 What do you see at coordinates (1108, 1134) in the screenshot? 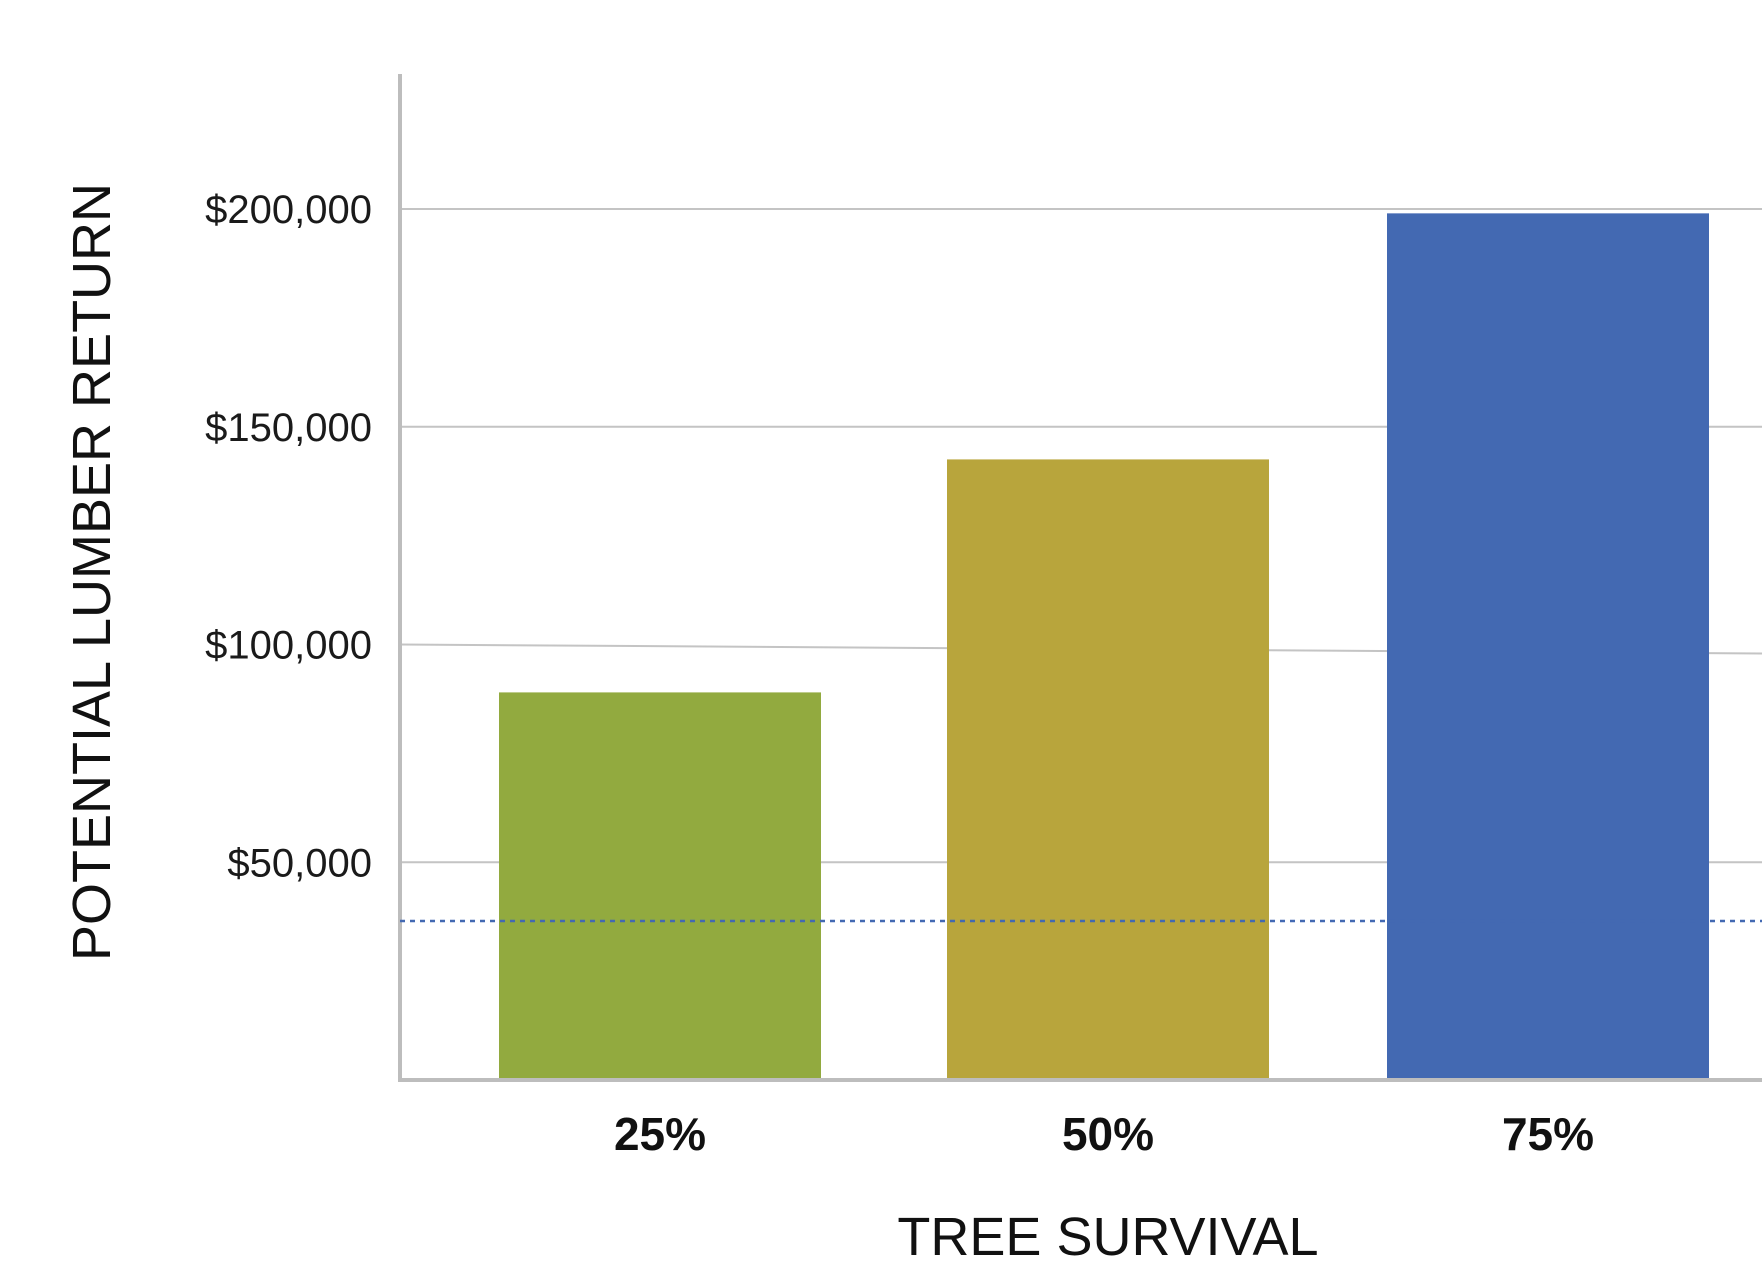
I see `x-tick-label: 50%` at bounding box center [1108, 1134].